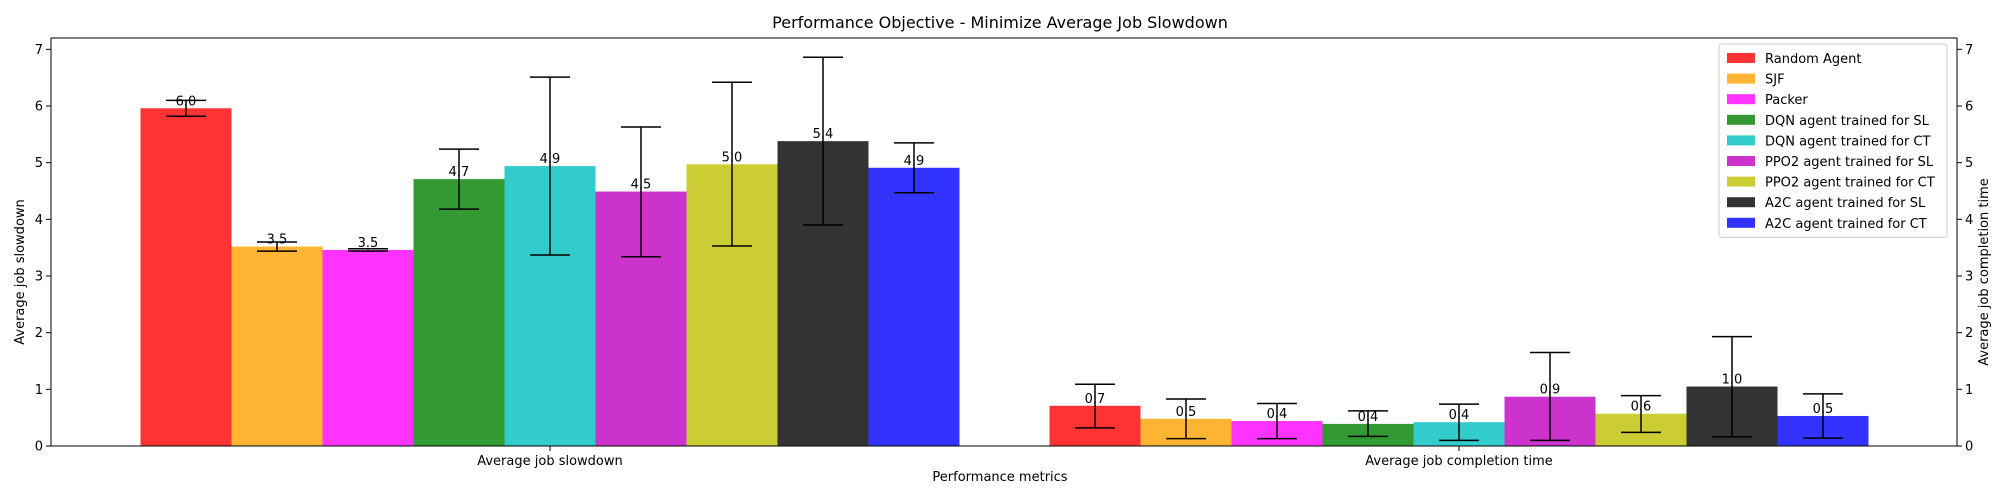  Describe the element at coordinates (1969, 163) in the screenshot. I see `y-tick-label-right: 5` at that location.